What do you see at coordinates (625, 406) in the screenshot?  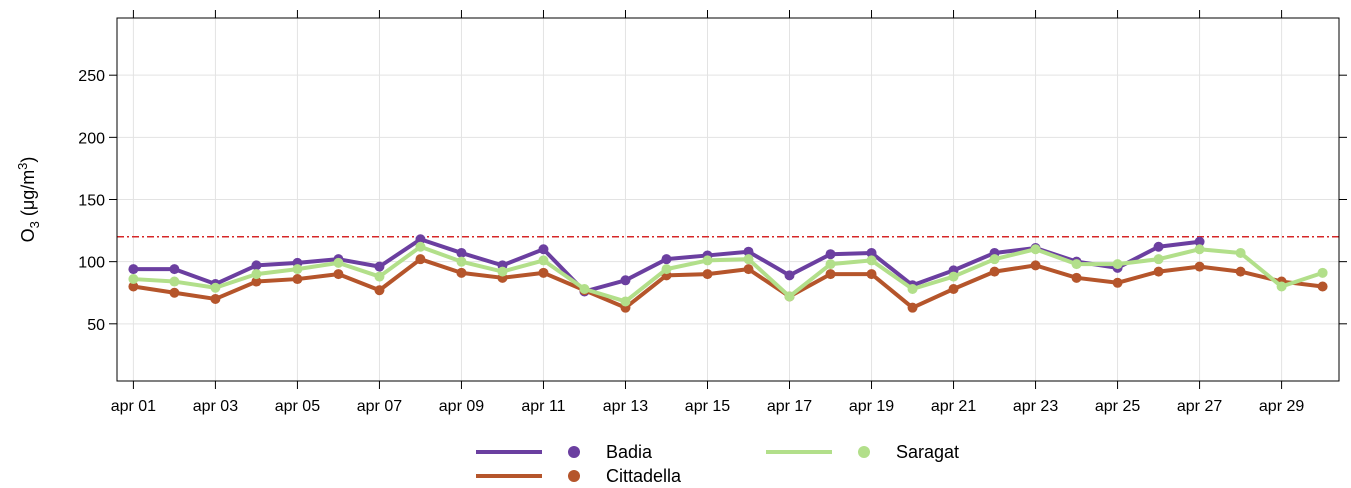 I see `x-tick-label: apr 13` at bounding box center [625, 406].